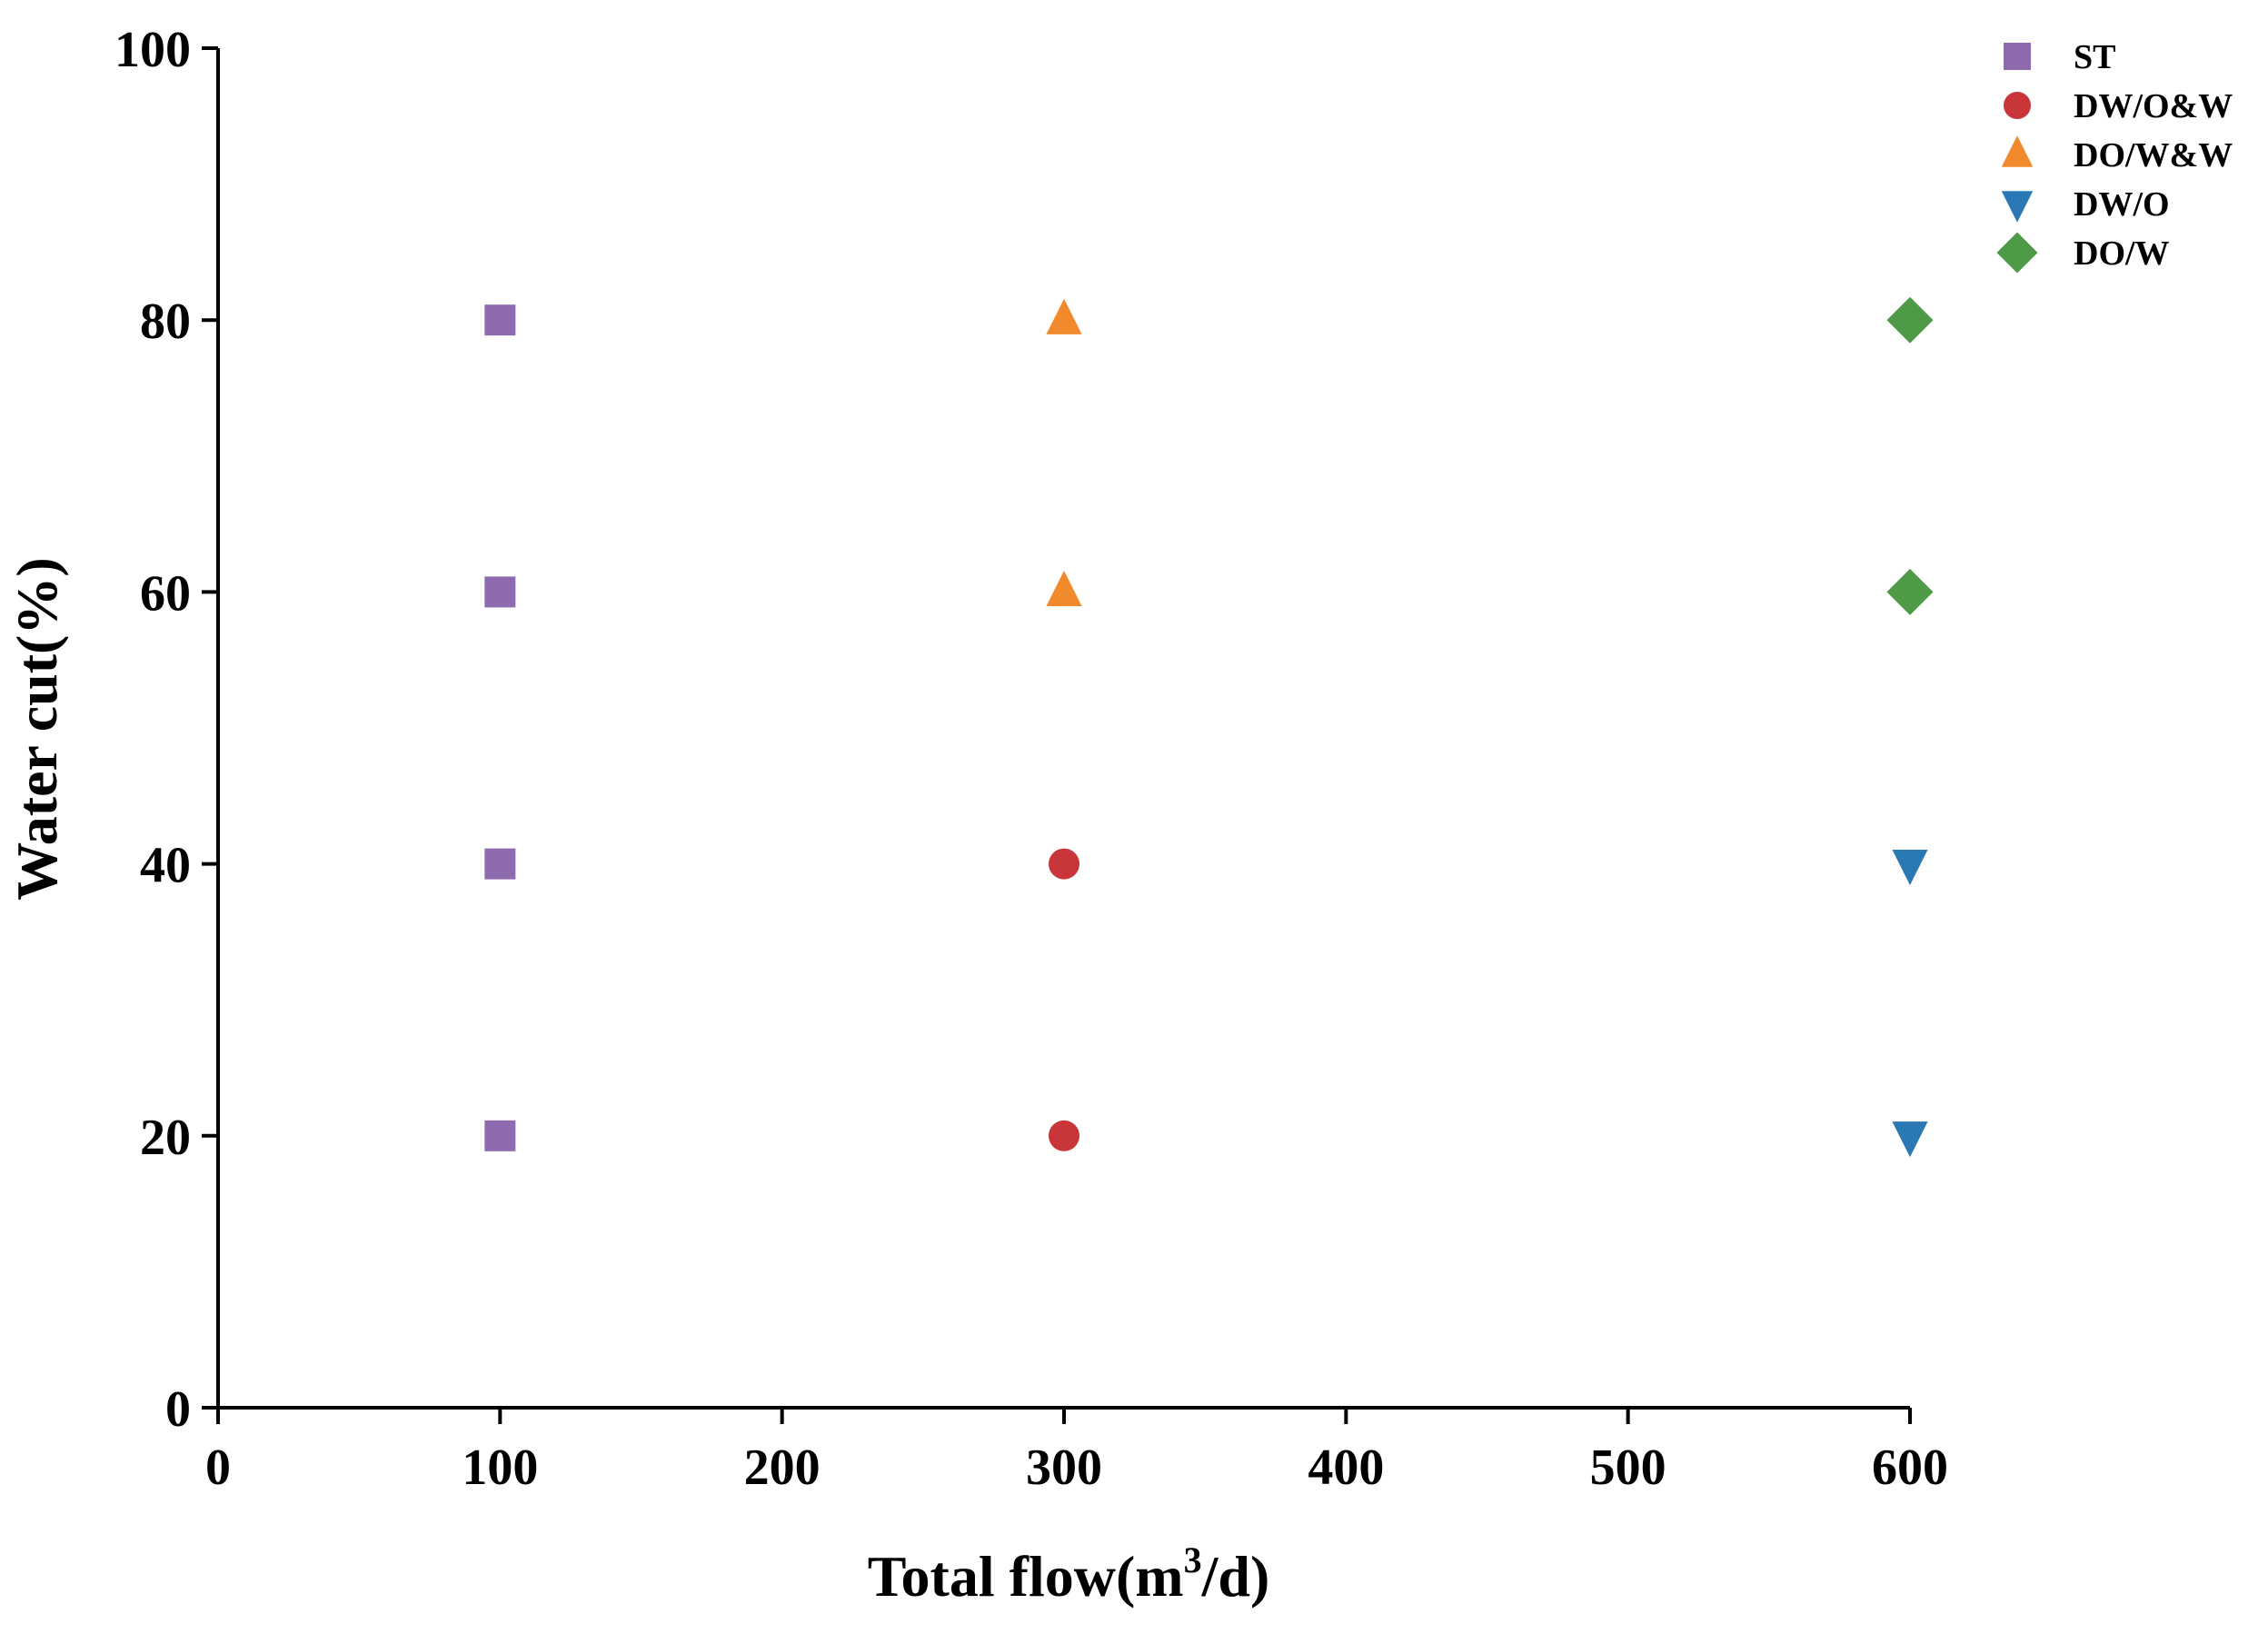  I want to click on x-tick-label: 0, so click(218, 1468).